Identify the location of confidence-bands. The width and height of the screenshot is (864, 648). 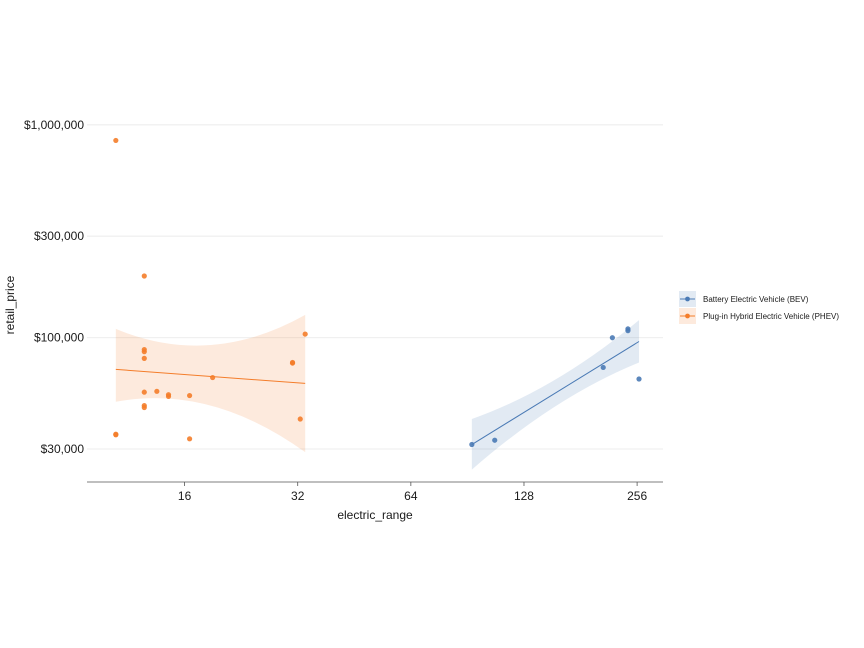
(377, 392).